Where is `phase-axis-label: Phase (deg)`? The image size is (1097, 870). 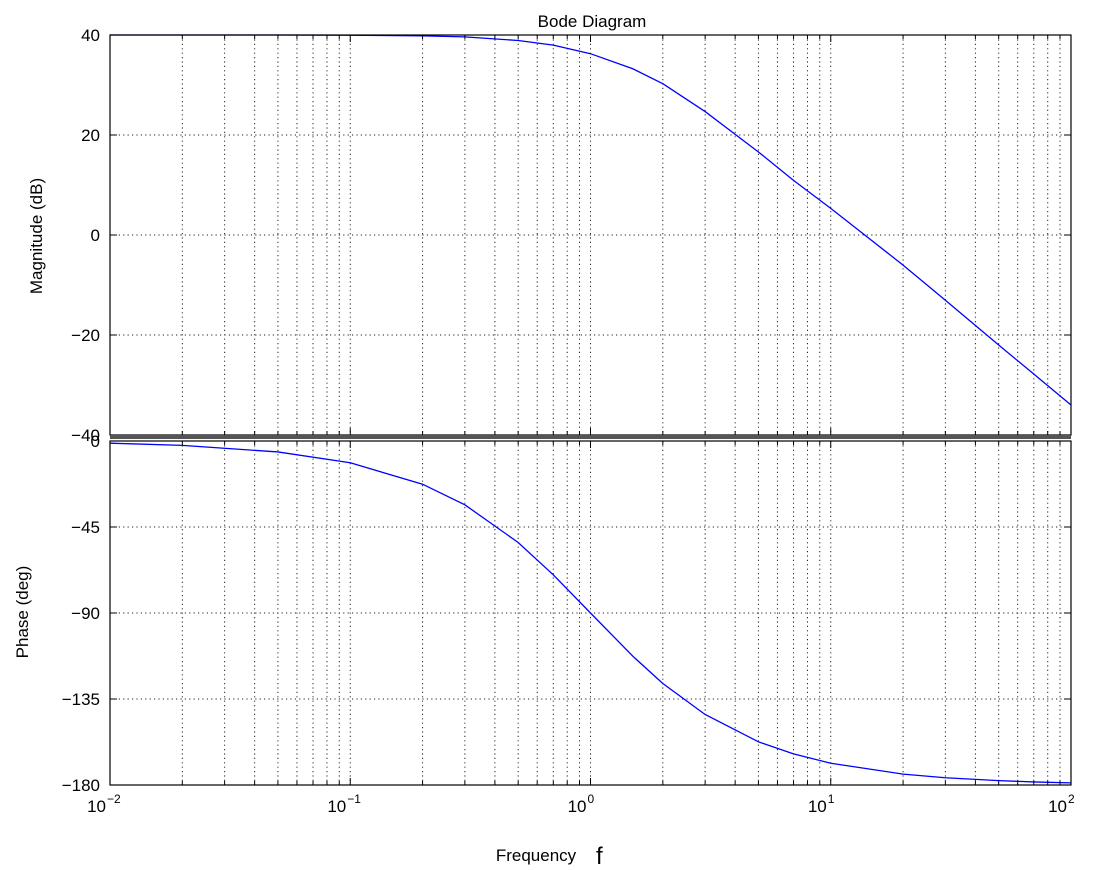
phase-axis-label: Phase (deg) is located at coordinates (22, 612).